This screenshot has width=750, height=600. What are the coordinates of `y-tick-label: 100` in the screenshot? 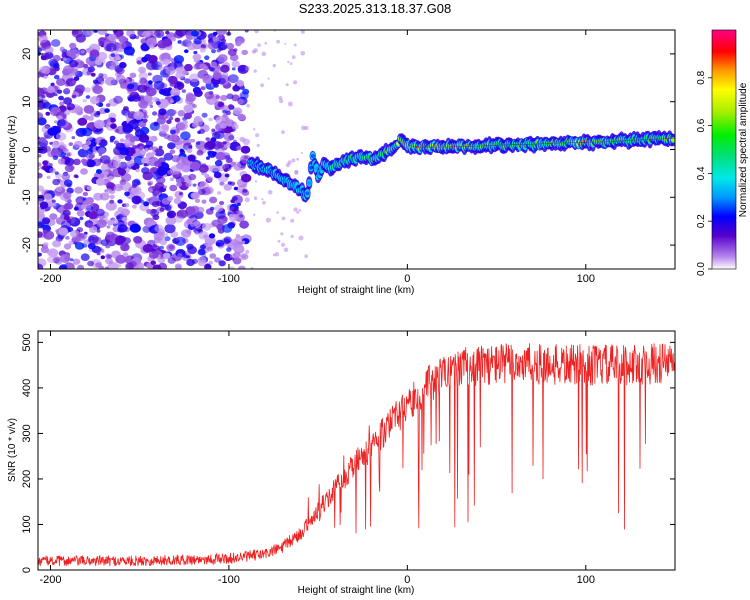 It's located at (27, 524).